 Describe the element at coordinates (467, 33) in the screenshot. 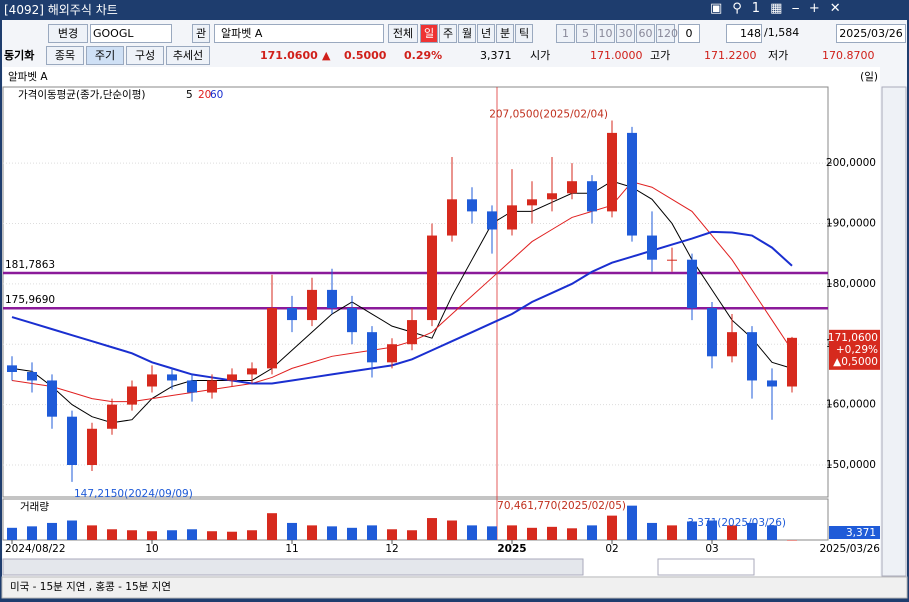

I see `period-button: 월` at that location.